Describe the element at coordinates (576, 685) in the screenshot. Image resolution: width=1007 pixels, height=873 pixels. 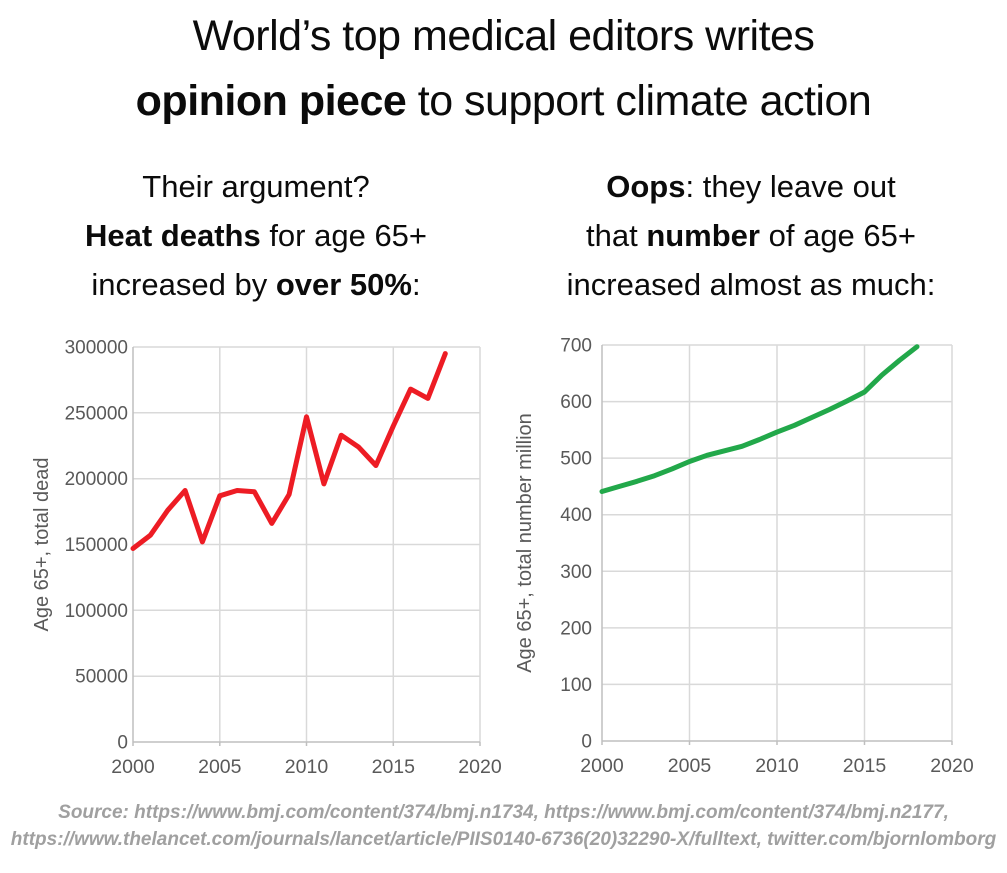
I see `y-tick-label: 100` at that location.